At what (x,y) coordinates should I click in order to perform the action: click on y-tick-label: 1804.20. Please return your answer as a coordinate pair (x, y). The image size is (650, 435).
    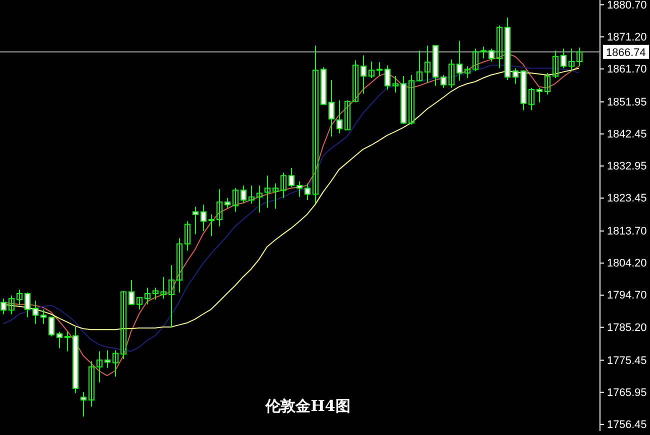
    Looking at the image, I should click on (627, 264).